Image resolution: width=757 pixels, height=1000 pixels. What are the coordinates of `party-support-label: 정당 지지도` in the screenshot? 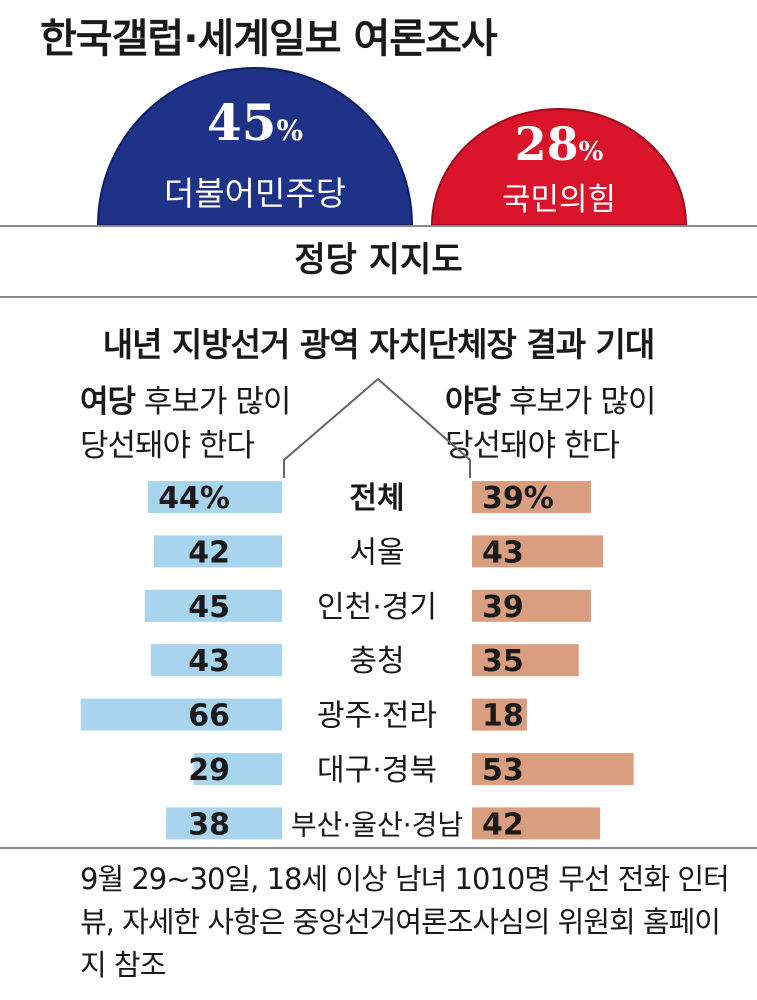 It's located at (378, 260).